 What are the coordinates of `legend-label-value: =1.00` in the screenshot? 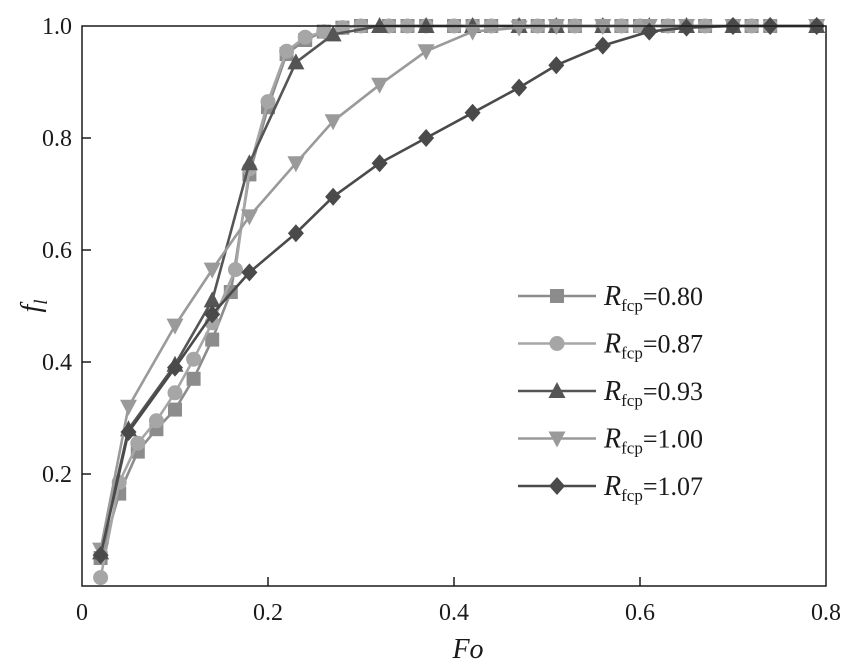 It's located at (673, 439).